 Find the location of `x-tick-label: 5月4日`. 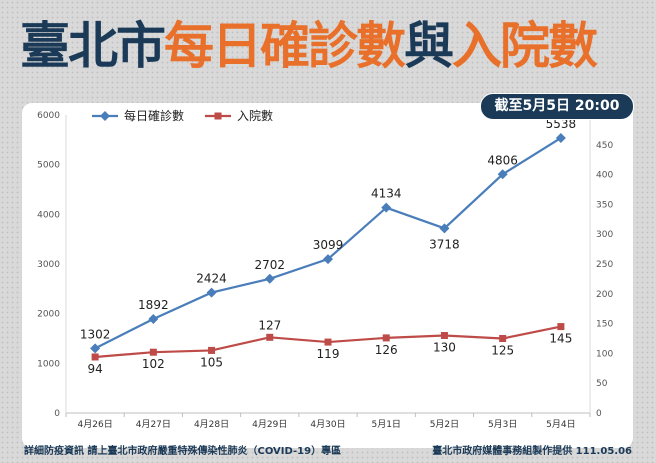

x-tick-label: 5月4日 is located at coordinates (560, 424).